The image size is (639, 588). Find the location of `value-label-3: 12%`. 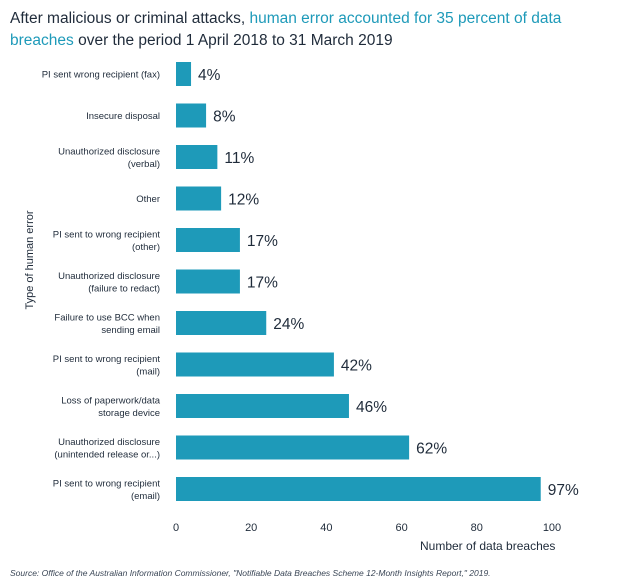

value-label-3: 12% is located at coordinates (243, 200).